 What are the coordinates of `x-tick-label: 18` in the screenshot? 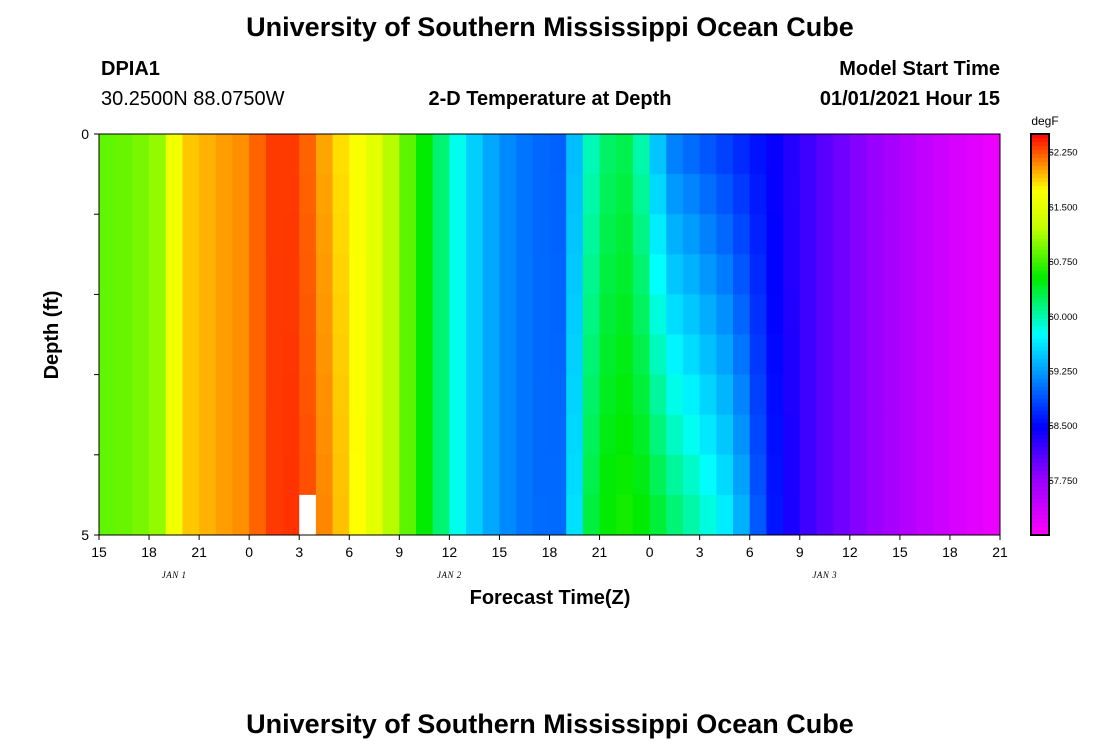 It's located at (950, 552).